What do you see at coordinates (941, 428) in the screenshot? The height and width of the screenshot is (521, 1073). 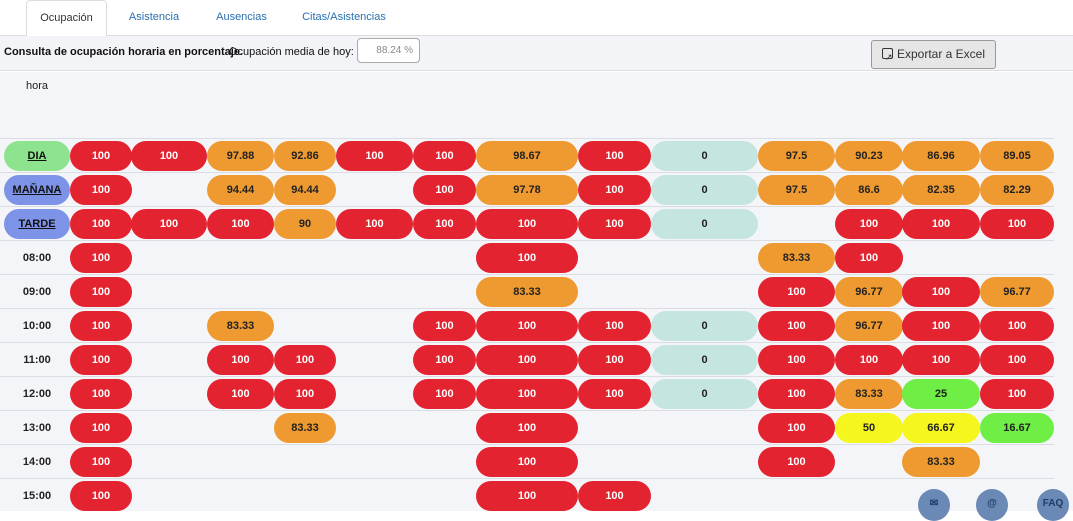 I see `occupancy-cell: 66.67` at bounding box center [941, 428].